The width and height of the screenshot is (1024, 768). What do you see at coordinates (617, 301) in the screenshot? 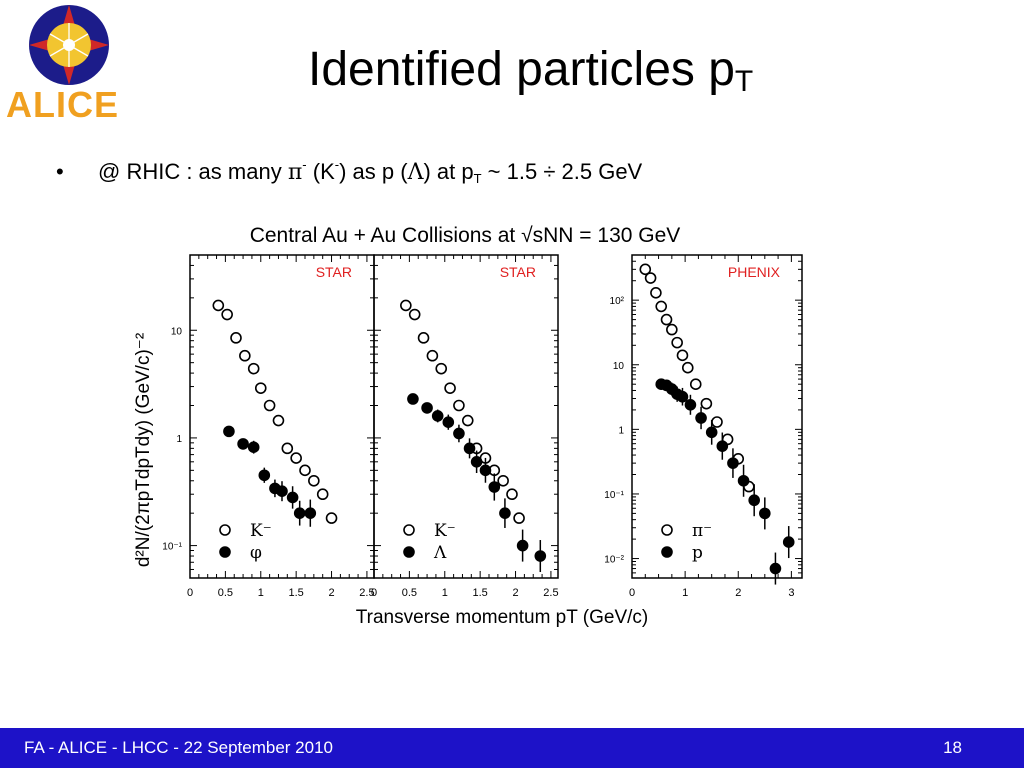
I see `y-tick-label: 10²` at bounding box center [617, 301].